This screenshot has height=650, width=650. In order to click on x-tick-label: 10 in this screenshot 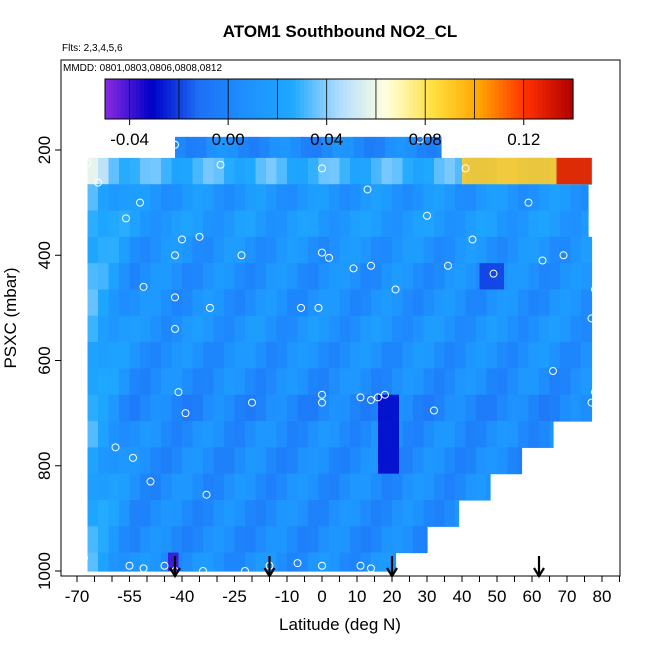, I will do `click(357, 596)`.